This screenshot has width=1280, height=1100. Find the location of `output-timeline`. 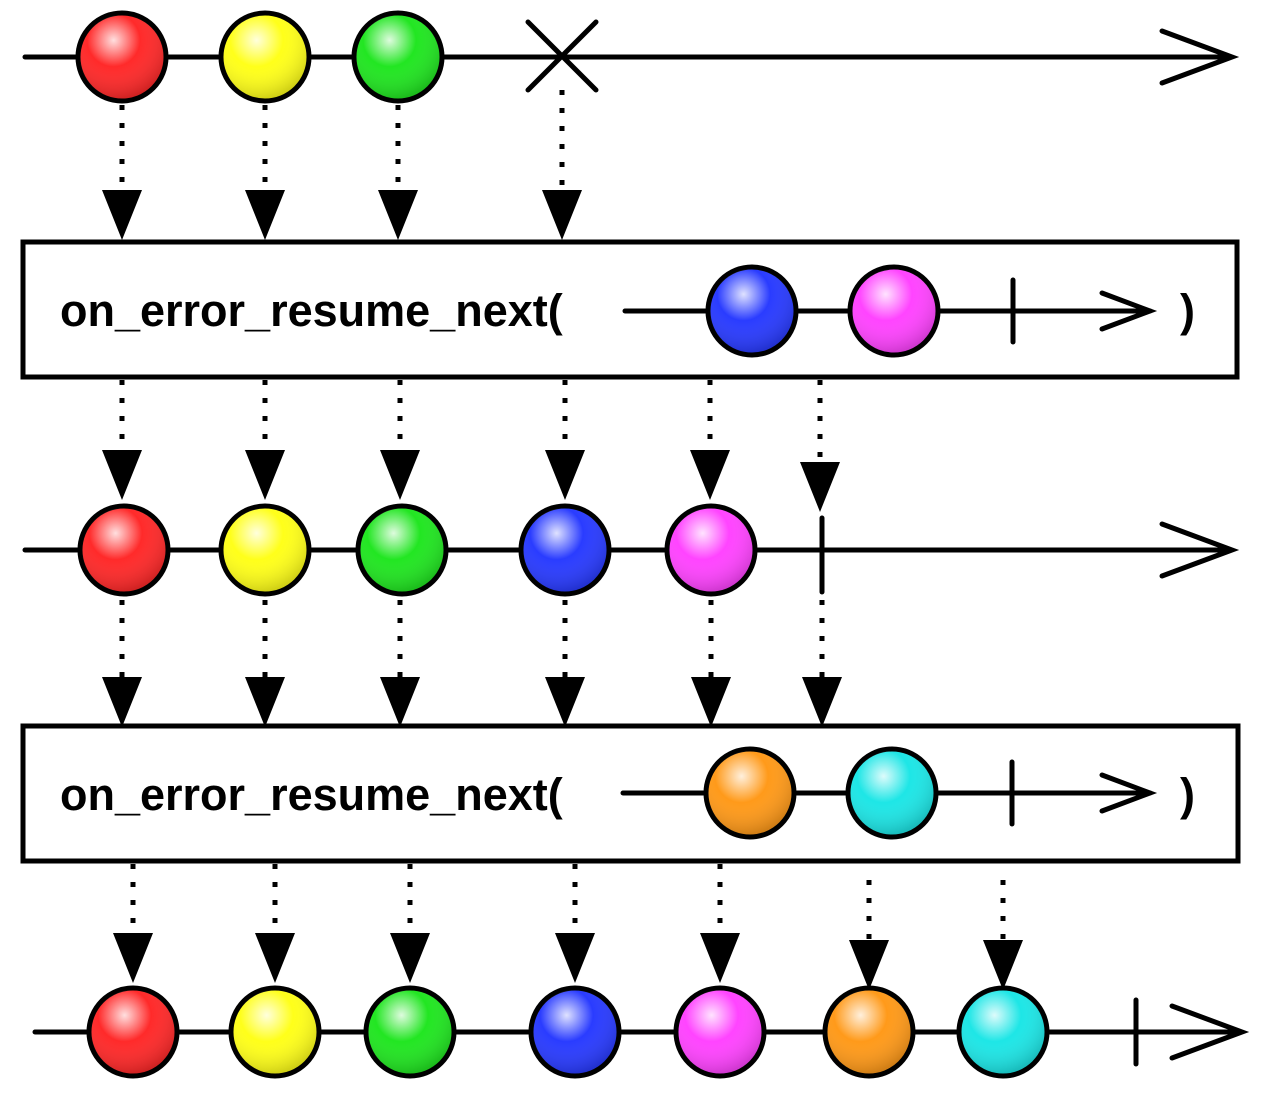

output-timeline is located at coordinates (641, 1032).